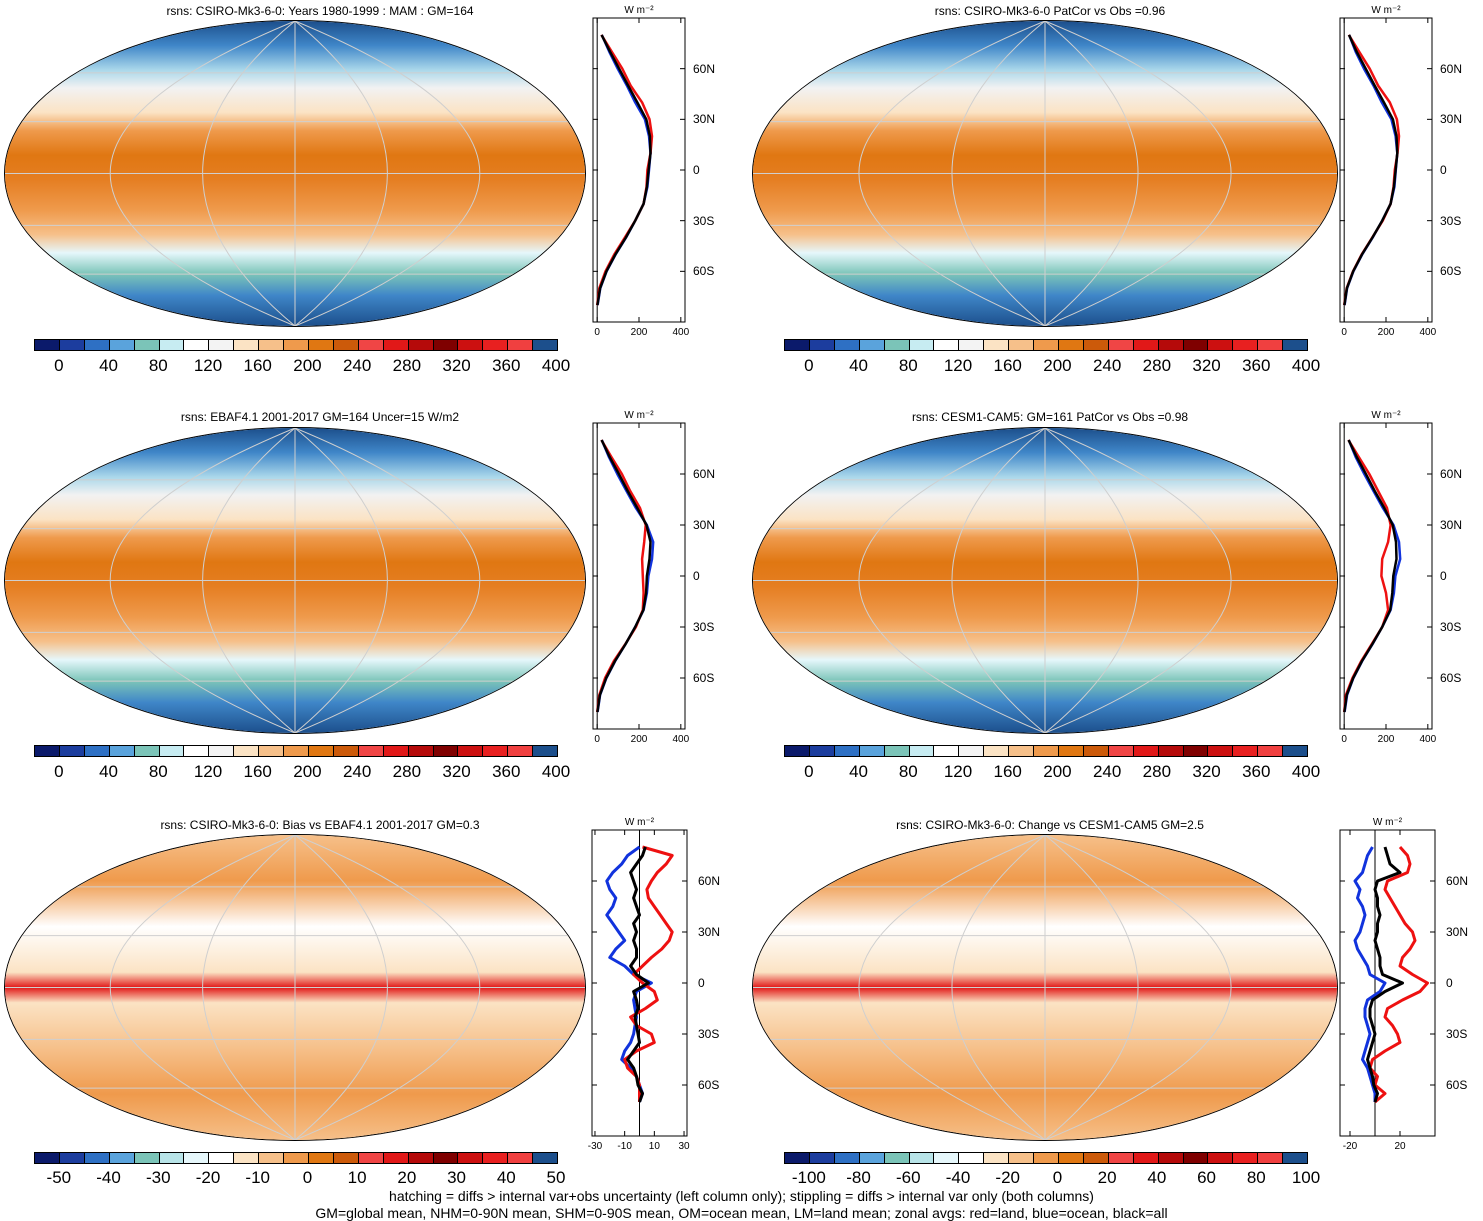 This screenshot has width=1483, height=1221. Describe the element at coordinates (1050, 11) in the screenshot. I see `panel-title: rsns: CSIRO-Mk3-6-0 PatCor vs Obs =0.96` at that location.